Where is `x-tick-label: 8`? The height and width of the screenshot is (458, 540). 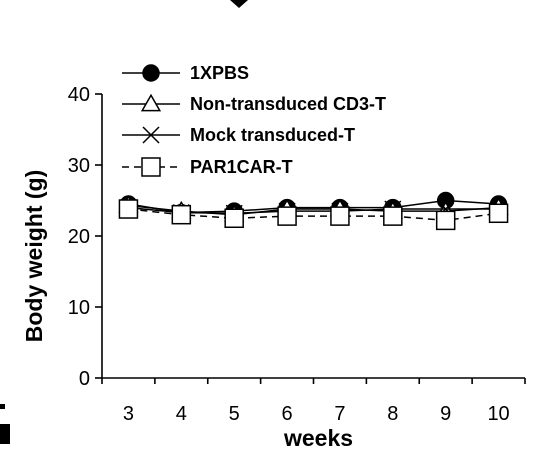 x-tick-label: 8 is located at coordinates (392, 414).